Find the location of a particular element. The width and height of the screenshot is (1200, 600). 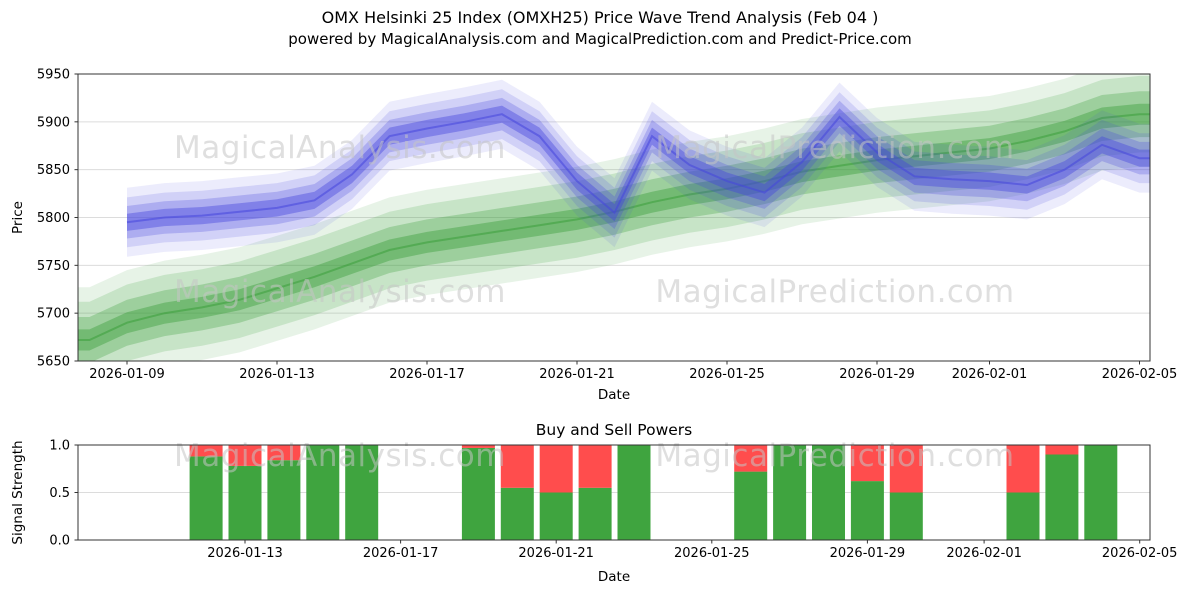

main-x-tick-label: 2026-01-09 is located at coordinates (127, 374).